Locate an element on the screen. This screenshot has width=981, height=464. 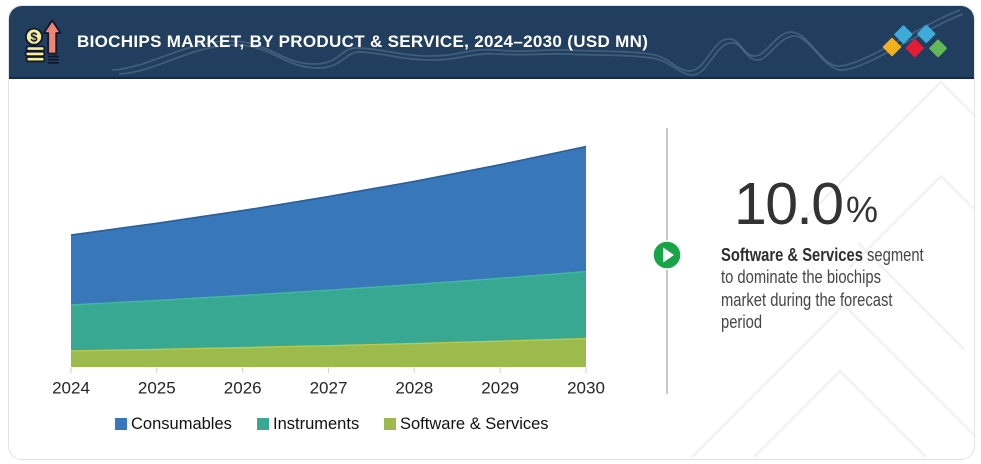
svg-text: 2028 is located at coordinates (414, 388).